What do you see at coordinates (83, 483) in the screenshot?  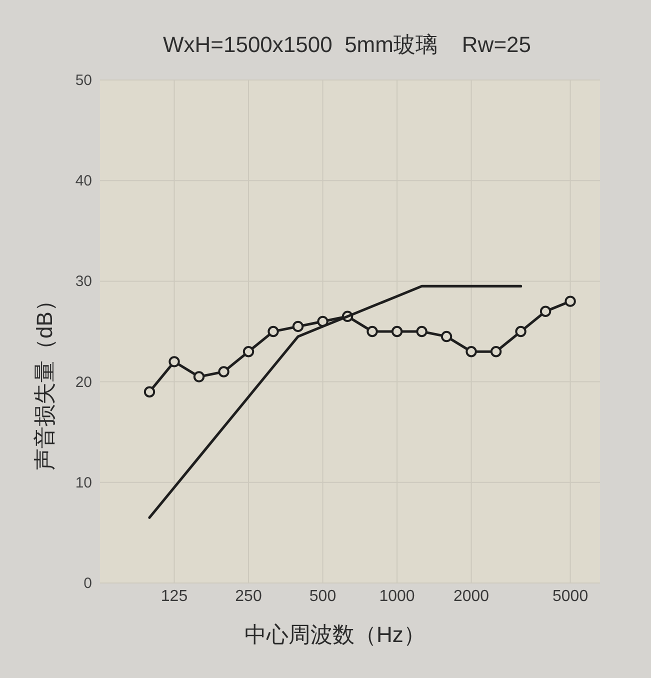 I see `y-tick-label: 10` at bounding box center [83, 483].